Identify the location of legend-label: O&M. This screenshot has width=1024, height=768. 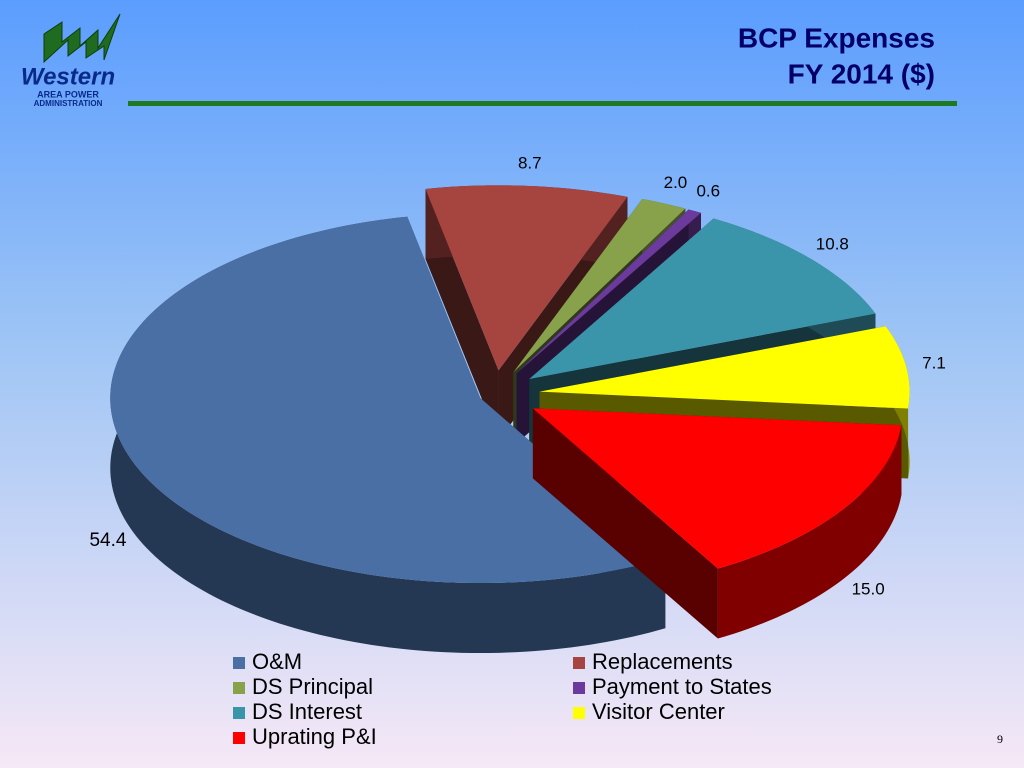
(277, 661).